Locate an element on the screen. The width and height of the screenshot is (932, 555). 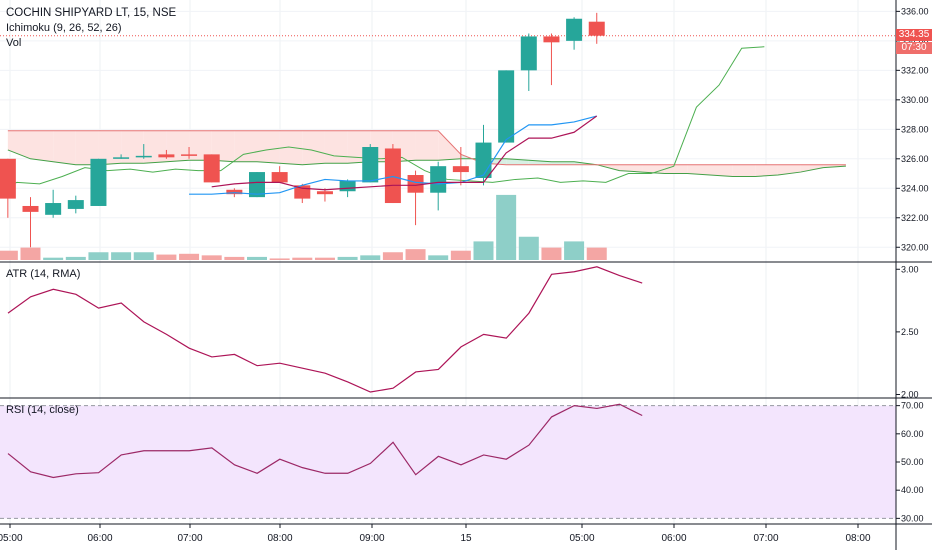
ichimoku-leading-span-a is located at coordinates (426, 163).